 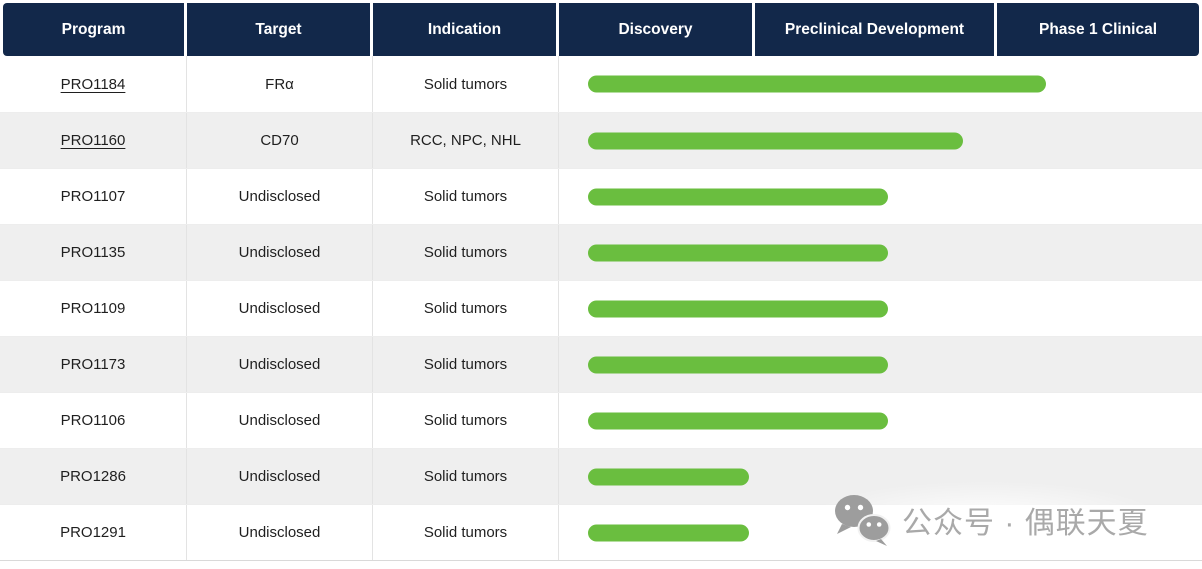 What do you see at coordinates (466, 140) in the screenshot?
I see `indication-cell: RCC, NPC, NHL` at bounding box center [466, 140].